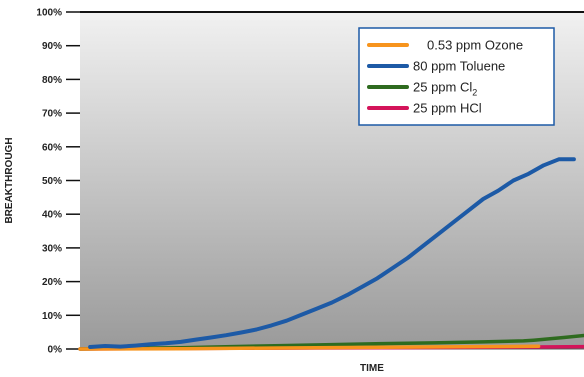 The width and height of the screenshot is (584, 377). Describe the element at coordinates (52, 282) in the screenshot. I see `y-tick-label: 20%` at that location.